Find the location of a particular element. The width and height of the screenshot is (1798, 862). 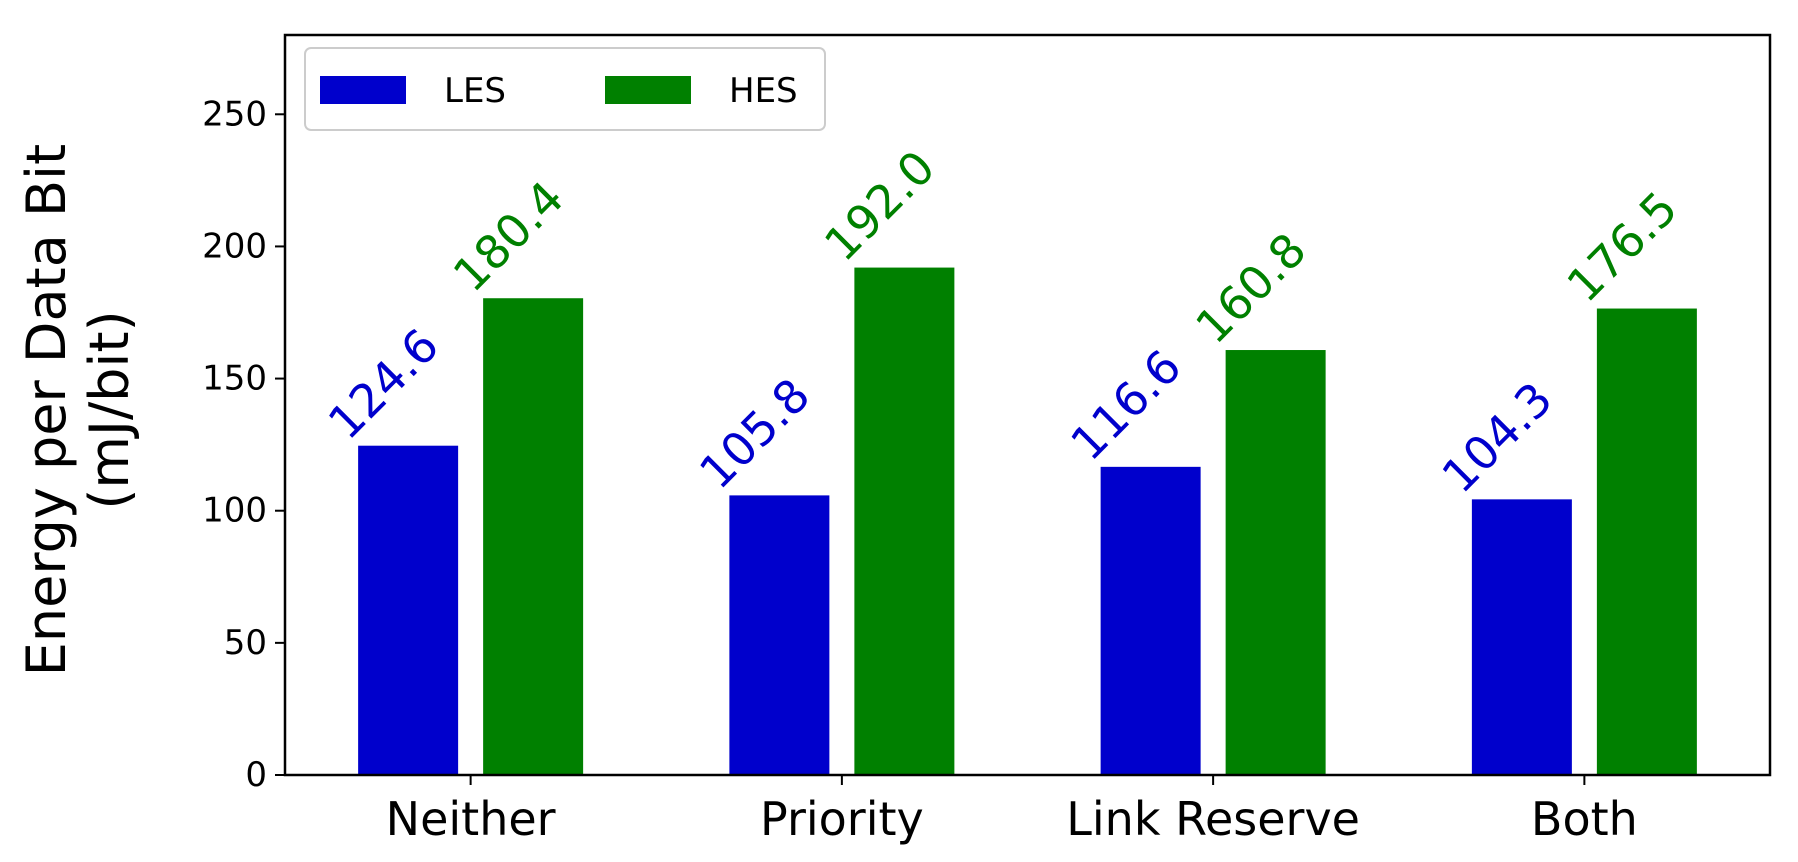

data-label-les: 104.3 is located at coordinates (1496, 437).